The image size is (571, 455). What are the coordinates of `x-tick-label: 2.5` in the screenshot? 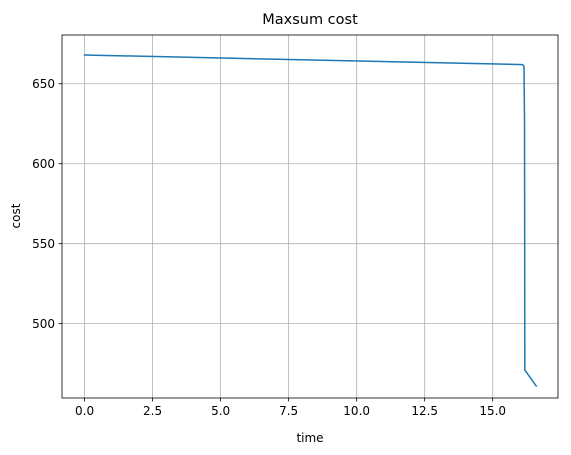 It's located at (152, 411).